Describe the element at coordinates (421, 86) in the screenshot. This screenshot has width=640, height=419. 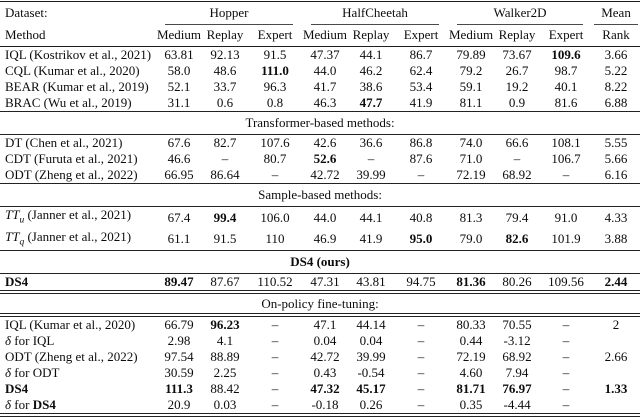
I see `value-cell: 53.4` at that location.